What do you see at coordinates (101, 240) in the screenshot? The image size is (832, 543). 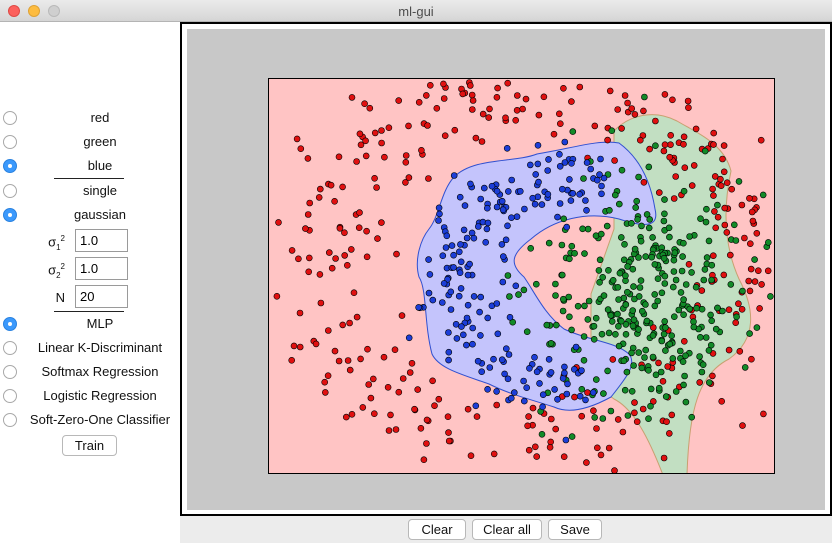 I see `sigma1-input` at bounding box center [101, 240].